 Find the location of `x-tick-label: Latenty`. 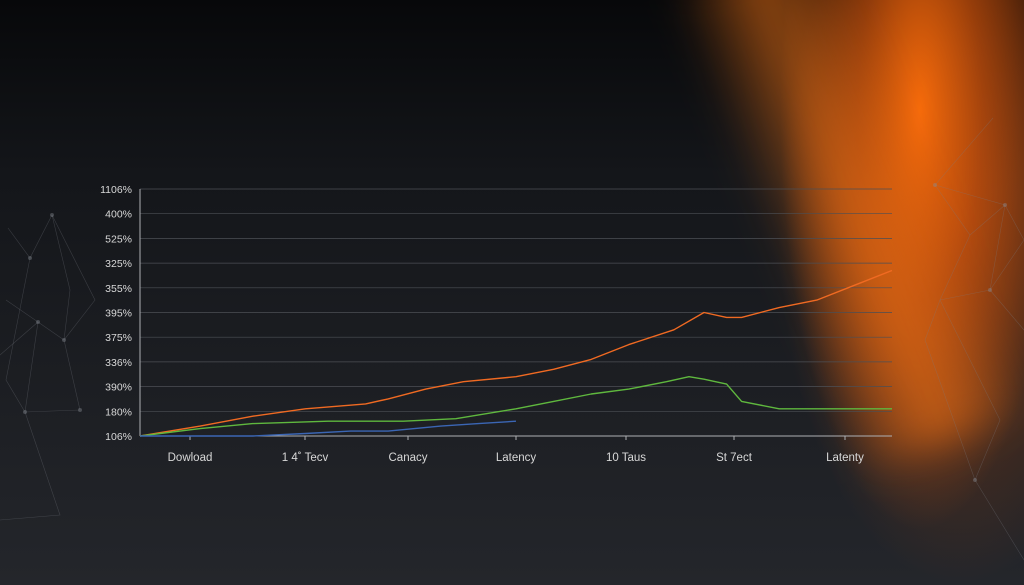

x-tick-label: Latenty is located at coordinates (845, 458).